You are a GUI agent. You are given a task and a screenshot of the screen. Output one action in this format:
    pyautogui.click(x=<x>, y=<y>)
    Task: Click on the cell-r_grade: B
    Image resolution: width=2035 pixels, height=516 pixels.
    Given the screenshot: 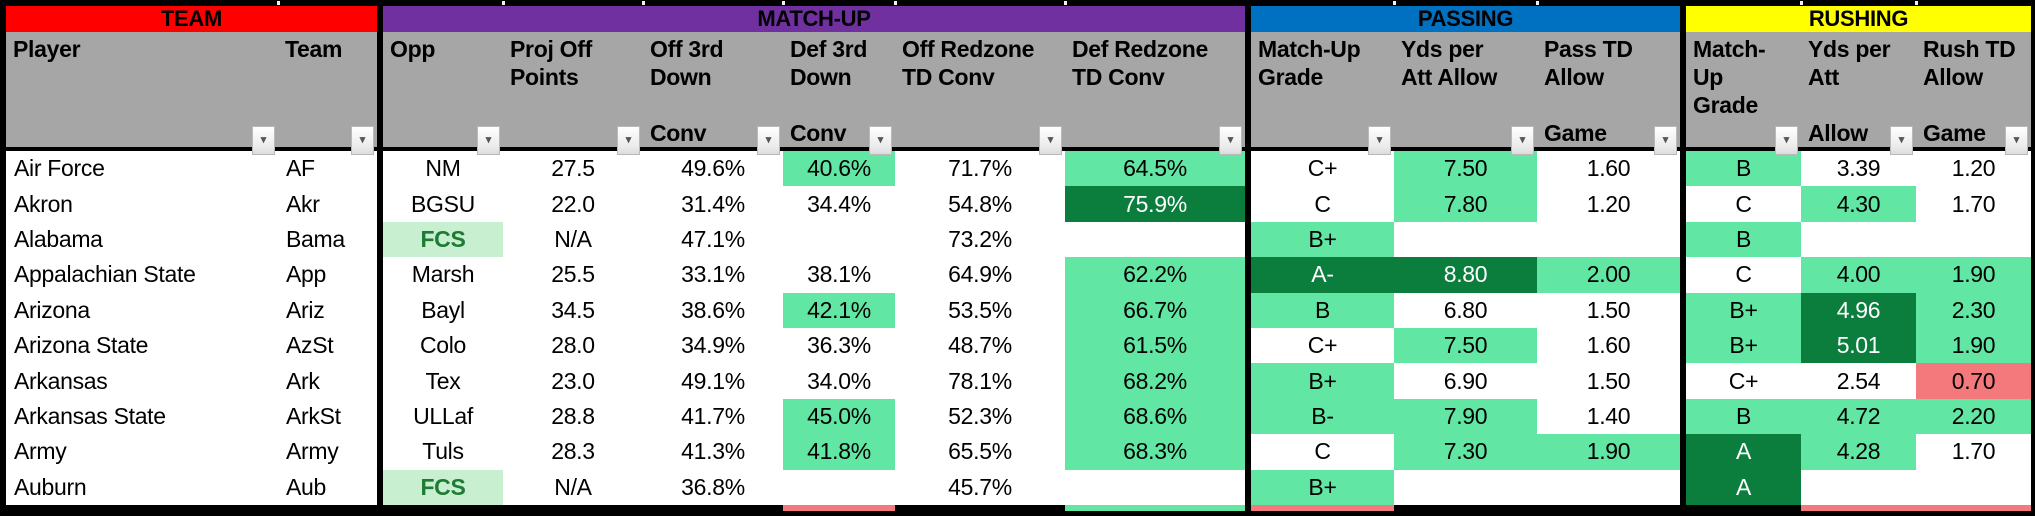 What is the action you would take?
    pyautogui.click(x=1743, y=169)
    